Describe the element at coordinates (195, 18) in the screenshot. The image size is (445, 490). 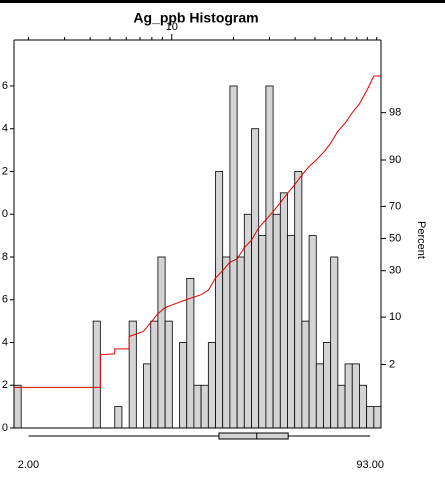
I see `chart-title: Ag_ppb Histogram` at that location.